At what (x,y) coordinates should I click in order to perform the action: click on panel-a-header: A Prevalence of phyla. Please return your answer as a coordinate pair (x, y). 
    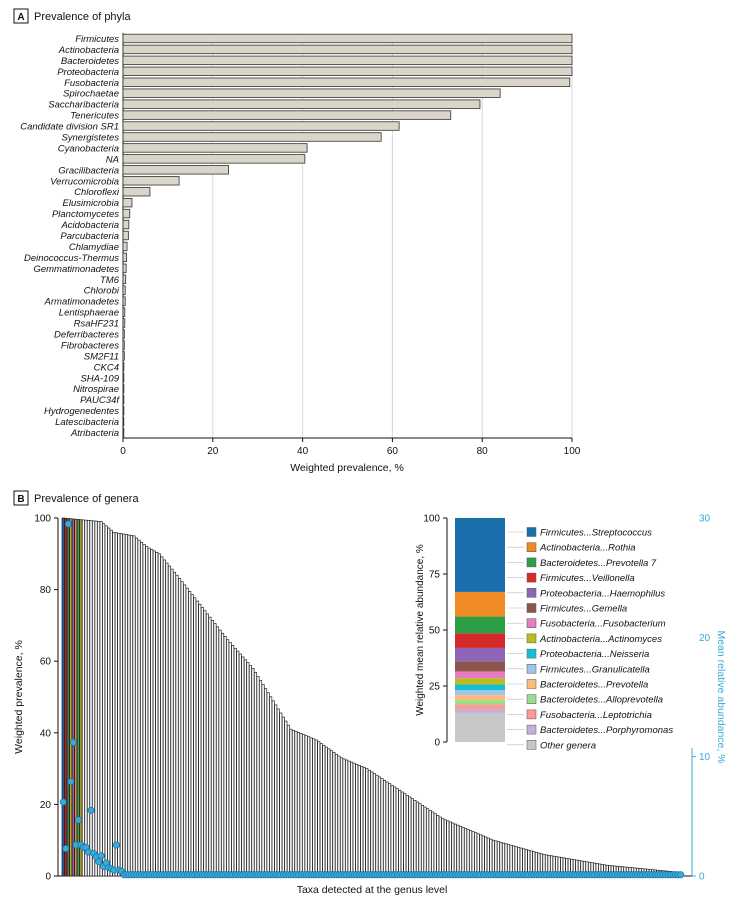
    Looking at the image, I should click on (72, 16).